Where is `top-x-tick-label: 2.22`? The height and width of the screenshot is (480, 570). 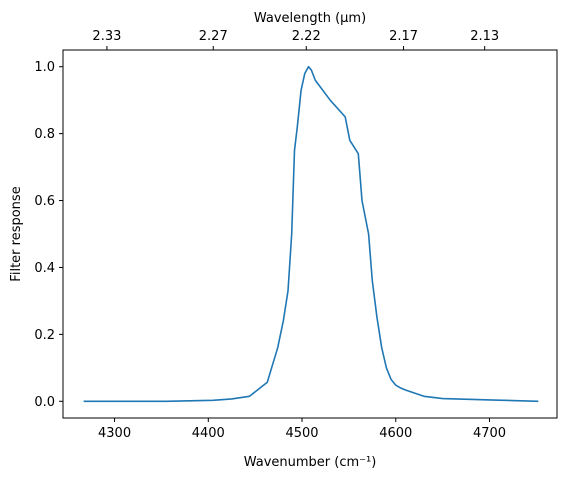 top-x-tick-label: 2.22 is located at coordinates (306, 36).